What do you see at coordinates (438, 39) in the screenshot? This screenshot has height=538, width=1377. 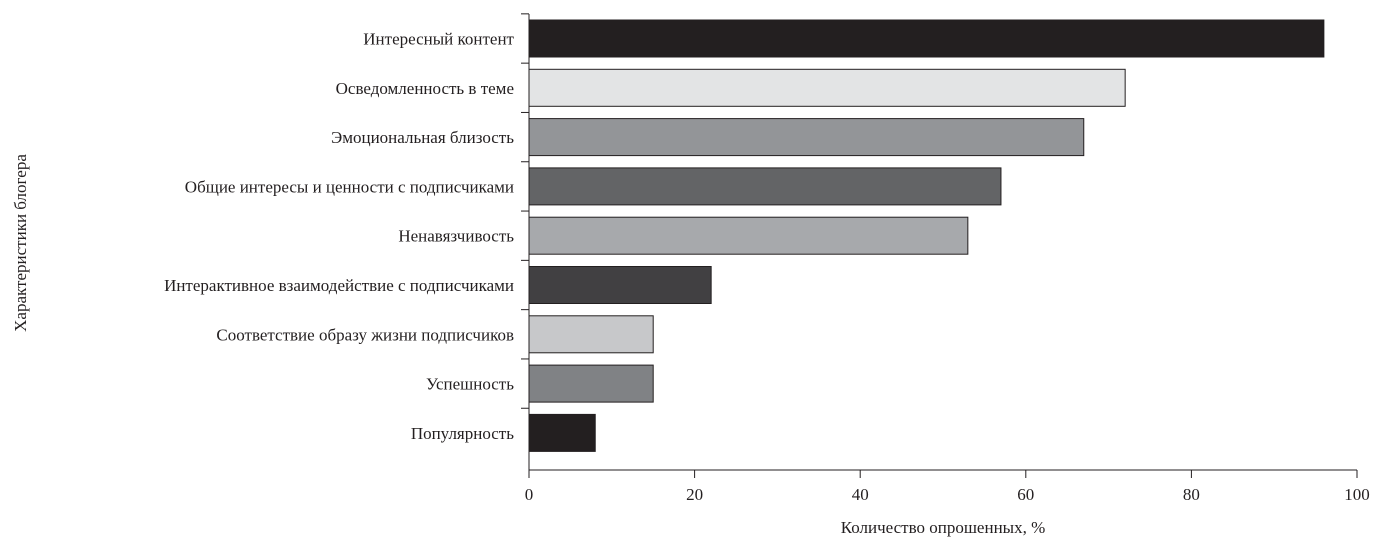 I see `category-label: Интересный контент` at bounding box center [438, 39].